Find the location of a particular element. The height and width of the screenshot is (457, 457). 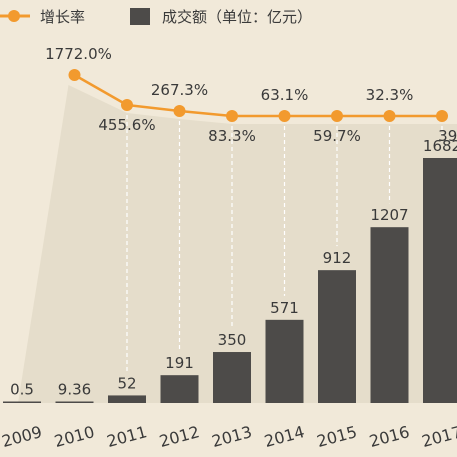

bar-value-label-2015: 912 is located at coordinates (337, 258).